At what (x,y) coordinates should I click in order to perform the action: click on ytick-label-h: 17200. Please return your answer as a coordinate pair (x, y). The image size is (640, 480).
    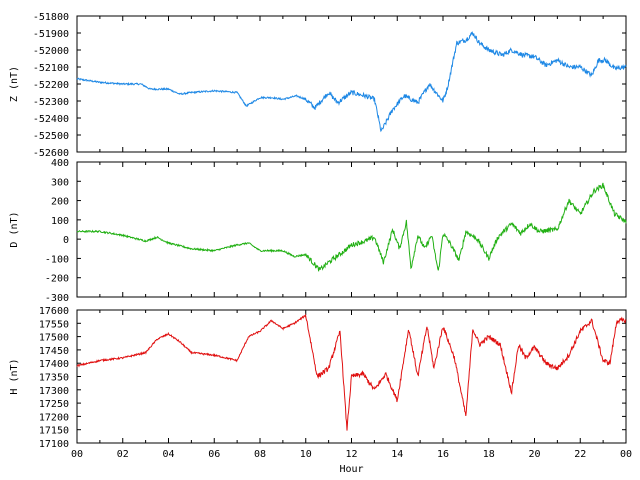
    Looking at the image, I should click on (54, 417).